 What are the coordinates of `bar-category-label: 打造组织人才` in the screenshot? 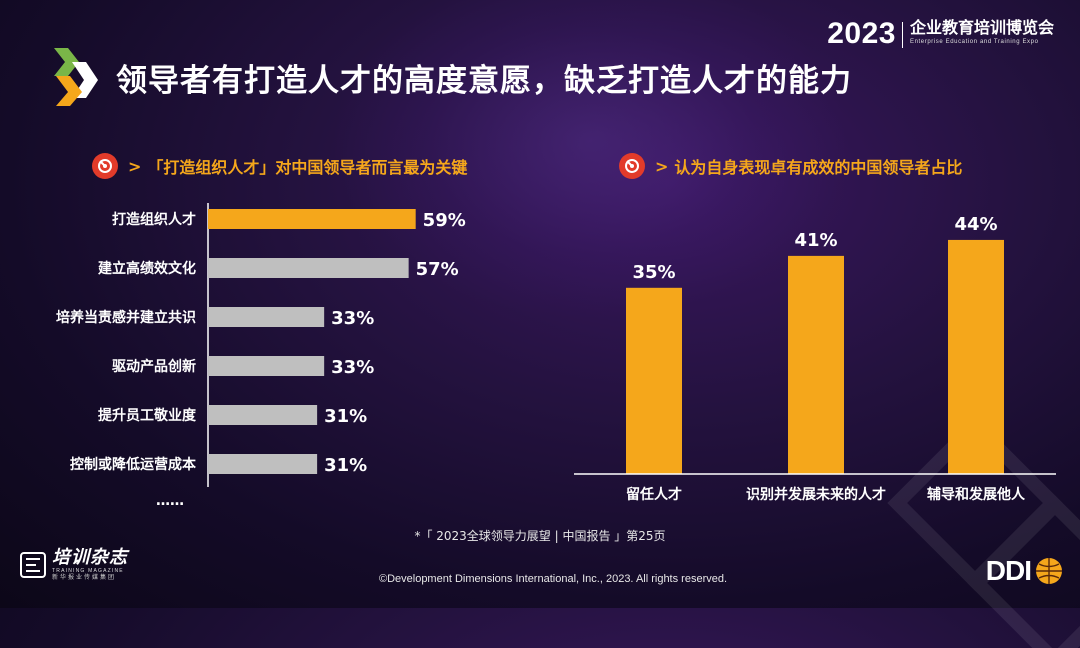 It's located at (154, 219).